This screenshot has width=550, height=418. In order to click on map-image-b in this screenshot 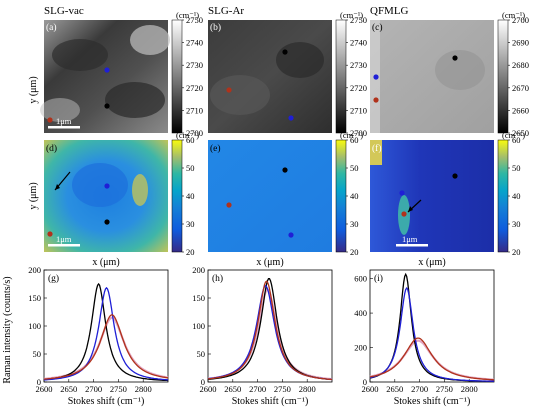, I will do `click(270, 76)`.